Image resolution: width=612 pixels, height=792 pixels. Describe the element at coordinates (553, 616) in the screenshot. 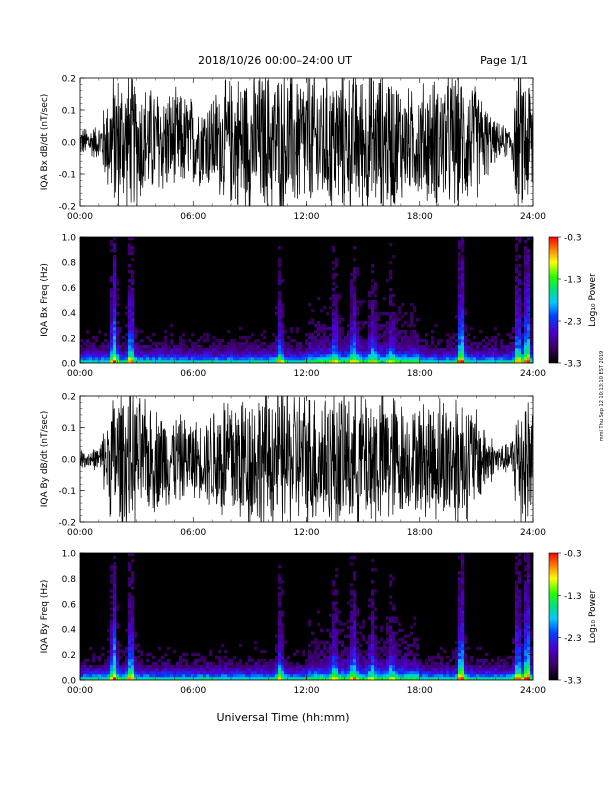

I see `colorbar-frame` at that location.